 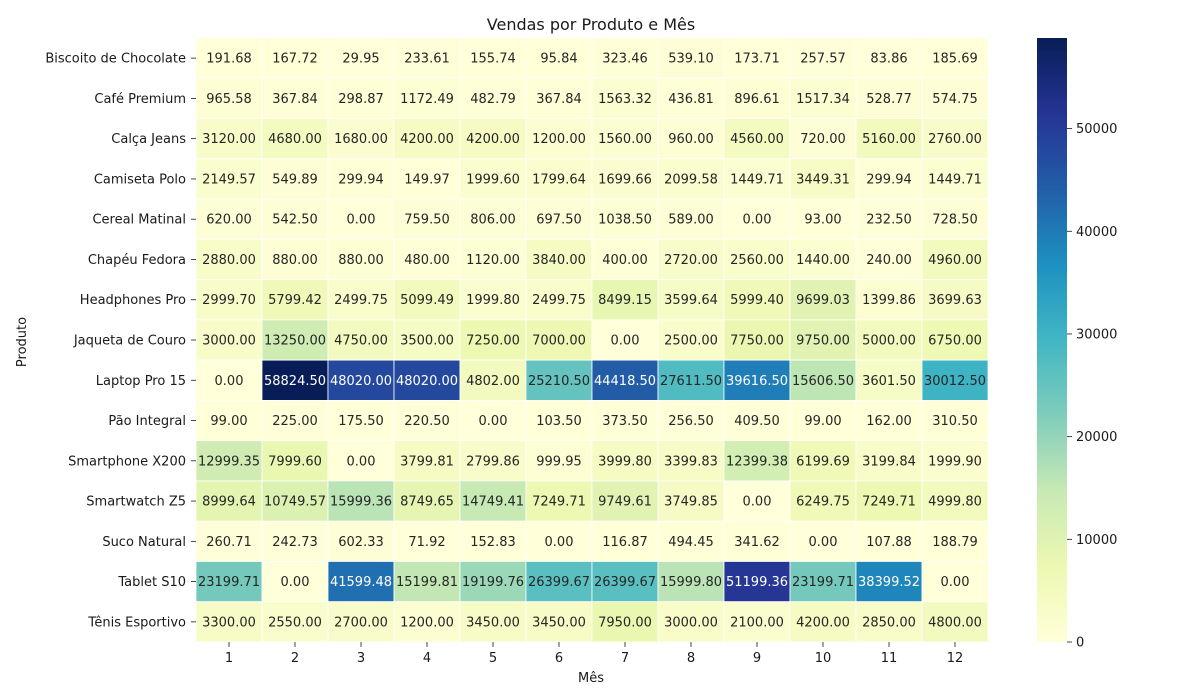 I want to click on cell-value-label: 7250.00, so click(x=493, y=341).